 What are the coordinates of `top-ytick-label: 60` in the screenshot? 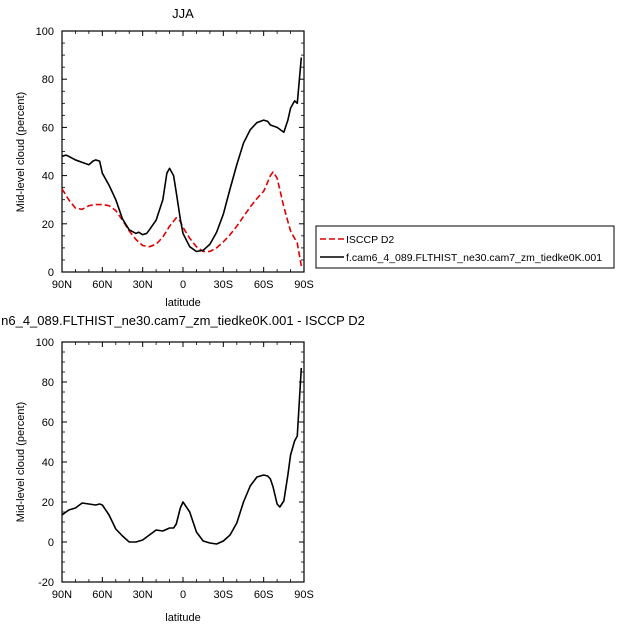 It's located at (48, 128).